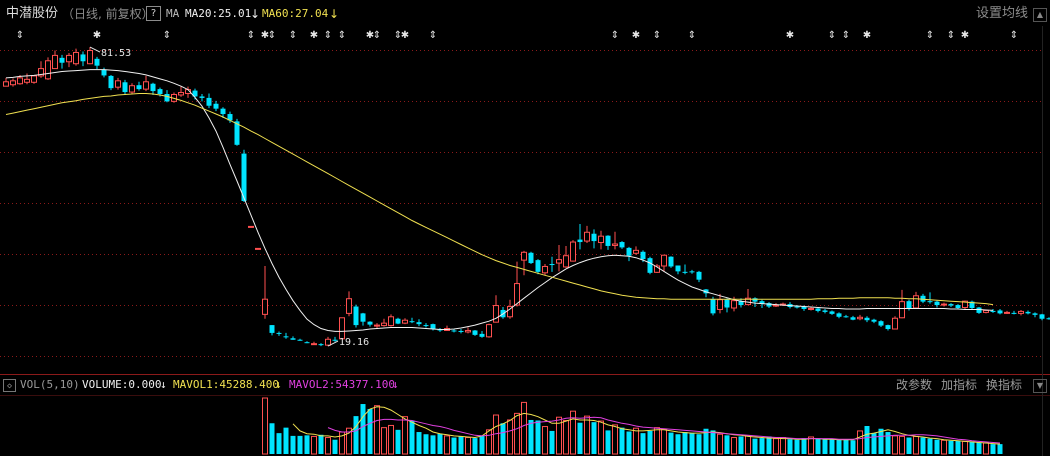 The width and height of the screenshot is (1050, 456). I want to click on low-price-label-pointer, so click(333, 343).